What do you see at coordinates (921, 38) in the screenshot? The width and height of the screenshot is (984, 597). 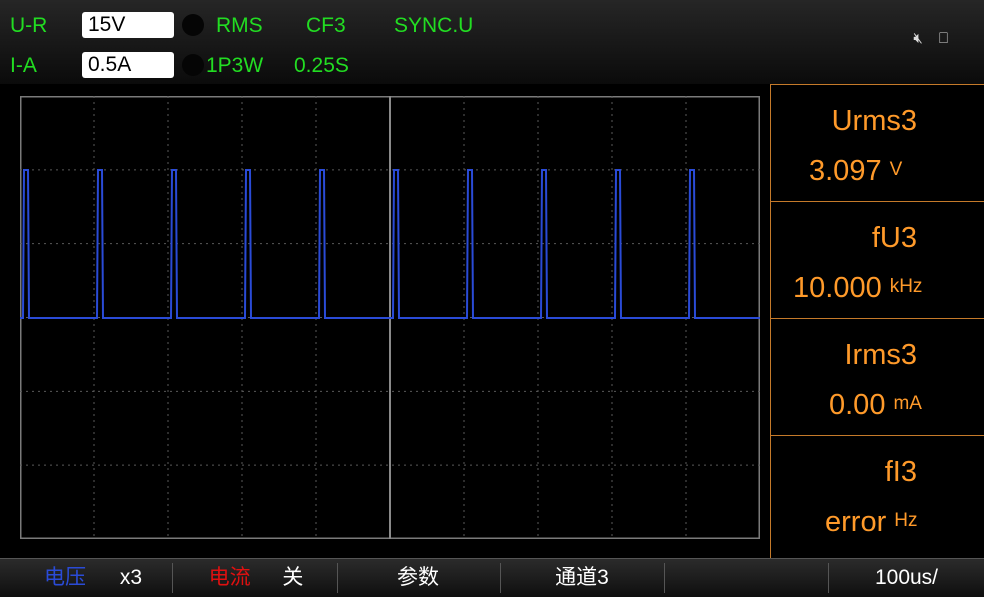 I see `speaker-mute-icon: 🔇︎` at bounding box center [921, 38].